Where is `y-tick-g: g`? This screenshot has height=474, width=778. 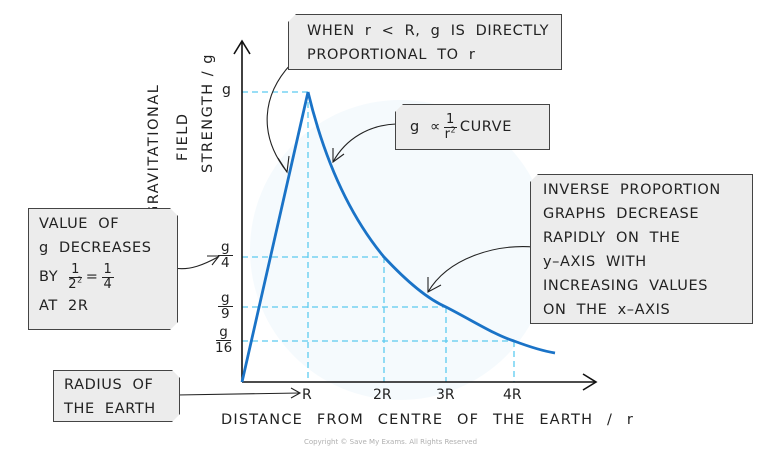 y-tick-g: g is located at coordinates (226, 90).